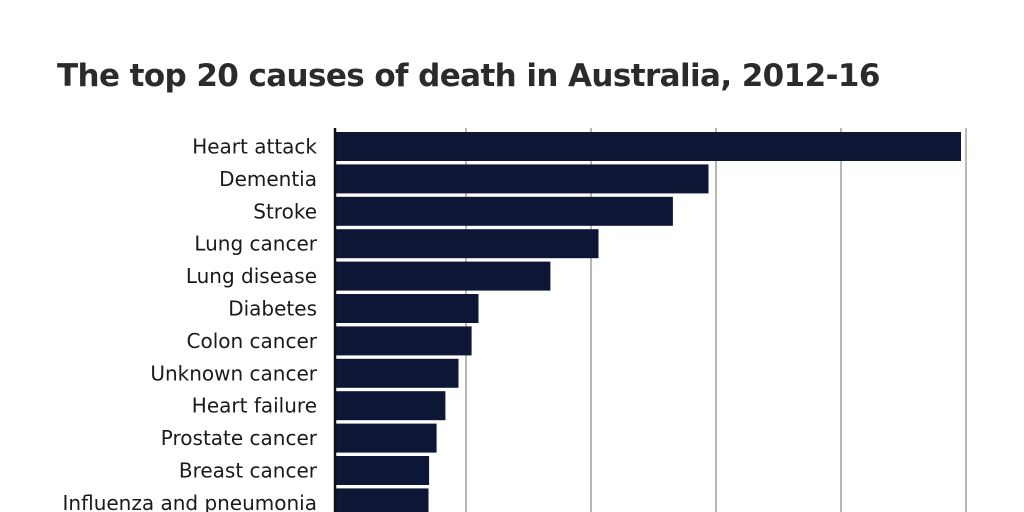 The width and height of the screenshot is (1024, 512). I want to click on category-label: Diabetes, so click(272, 309).